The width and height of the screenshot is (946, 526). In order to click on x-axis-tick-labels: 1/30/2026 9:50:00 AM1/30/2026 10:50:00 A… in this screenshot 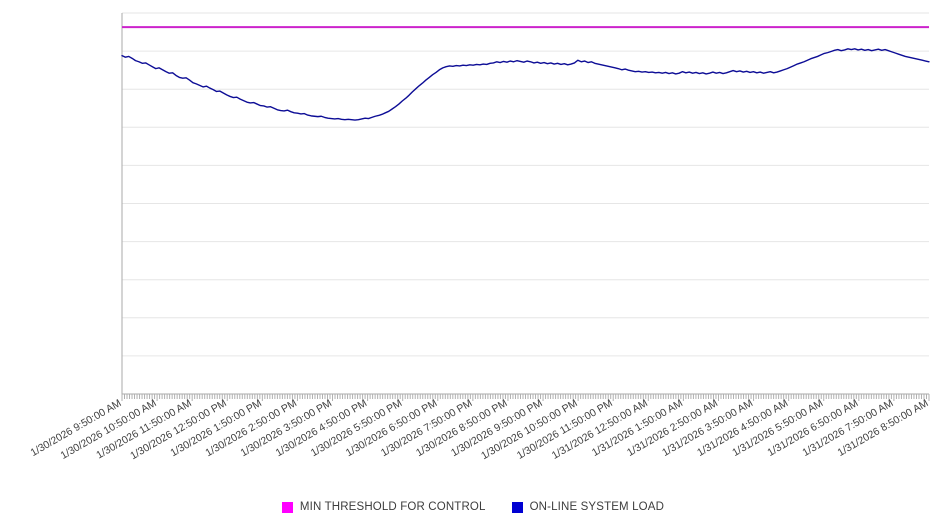, I will do `click(480, 429)`.